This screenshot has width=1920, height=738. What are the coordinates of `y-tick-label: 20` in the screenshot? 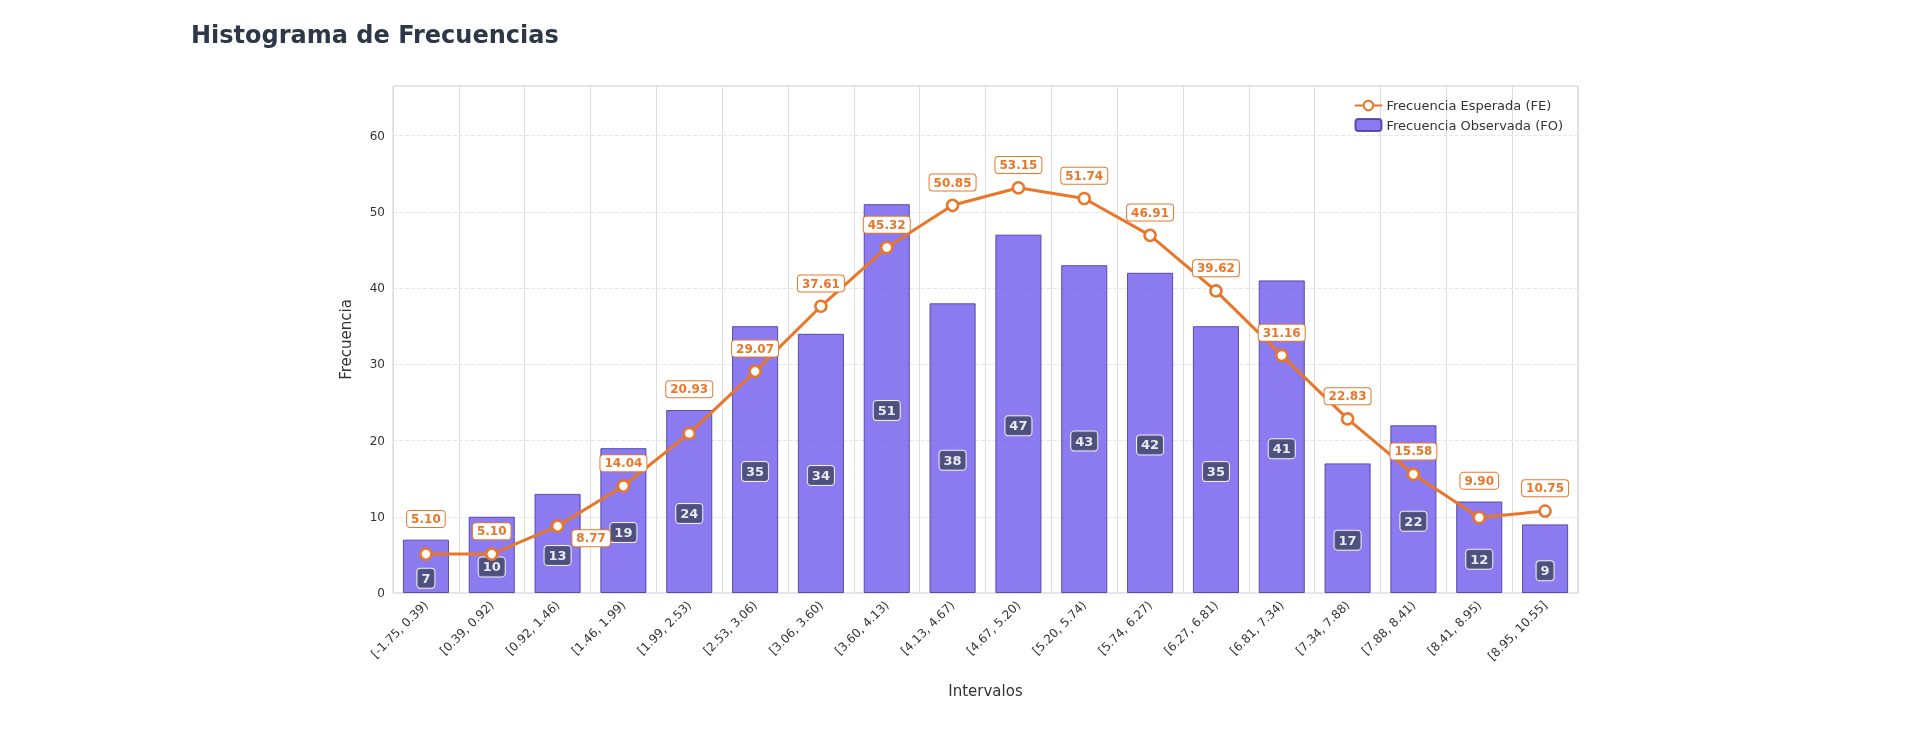 It's located at (377, 440).